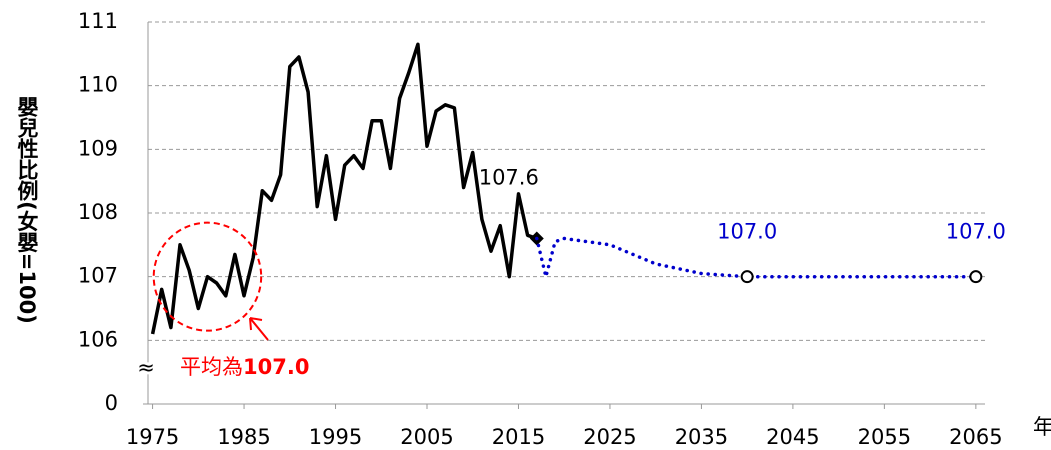 Image resolution: width=1051 pixels, height=450 pixels. I want to click on x-tick-label: 1975, so click(152, 437).